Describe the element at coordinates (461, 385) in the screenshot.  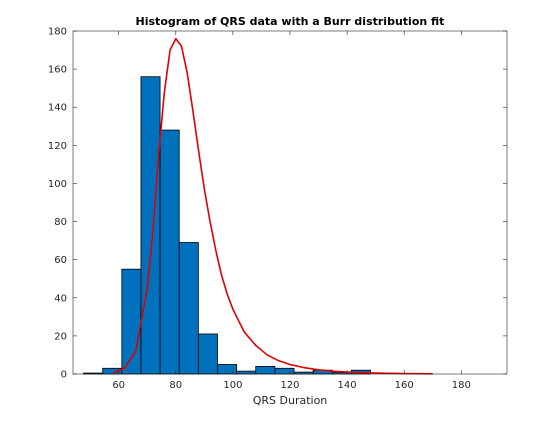
I see `x-tick-label-180: 180` at that location.